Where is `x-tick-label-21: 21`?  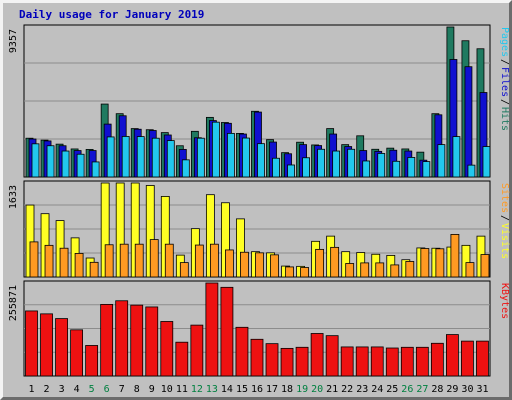 x-tick-label-21: 21 is located at coordinates (332, 389).